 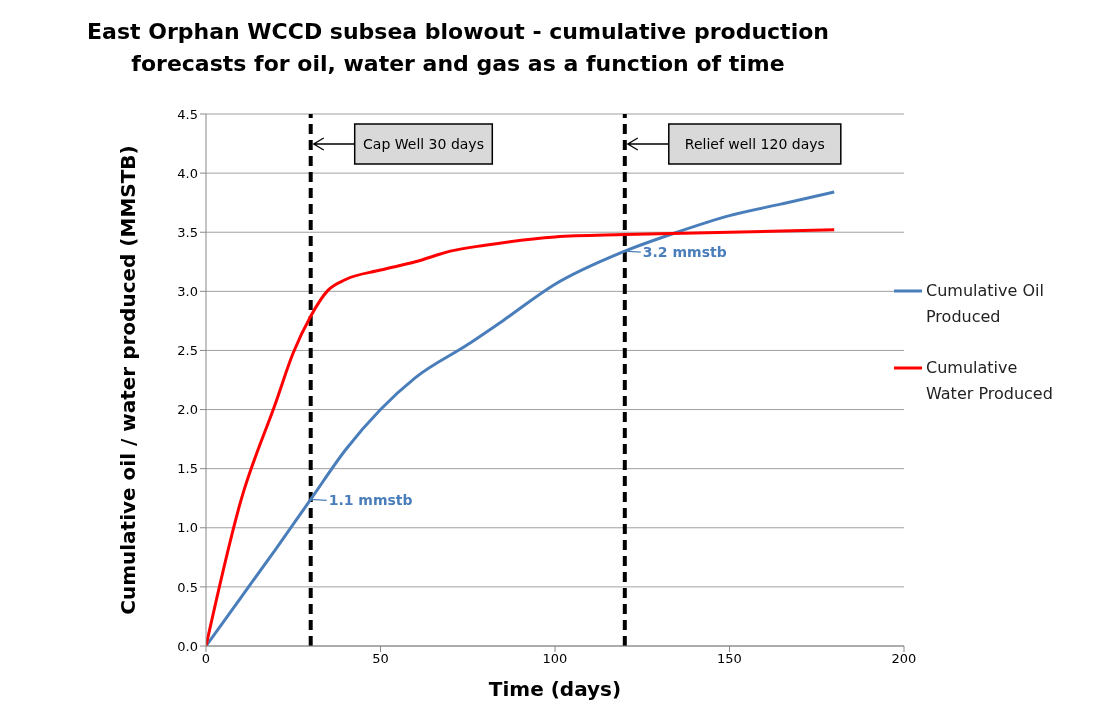 I want to click on y-tick-label: 2.5, so click(x=187, y=351).